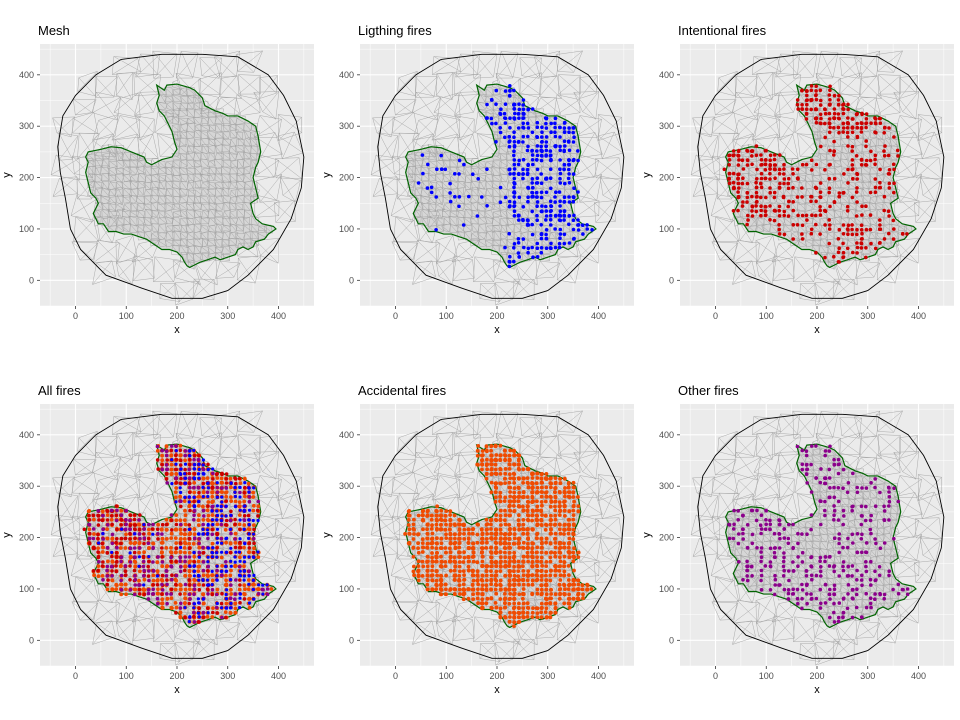 The width and height of the screenshot is (960, 720). Describe the element at coordinates (647, 175) in the screenshot. I see `y-axis-label: y` at that location.